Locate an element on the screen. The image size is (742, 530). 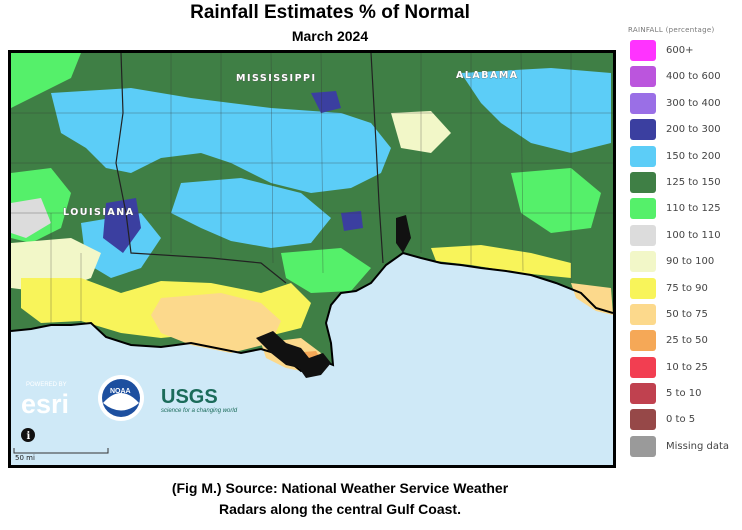
rain-band-200-300-b is located at coordinates (326, 102).